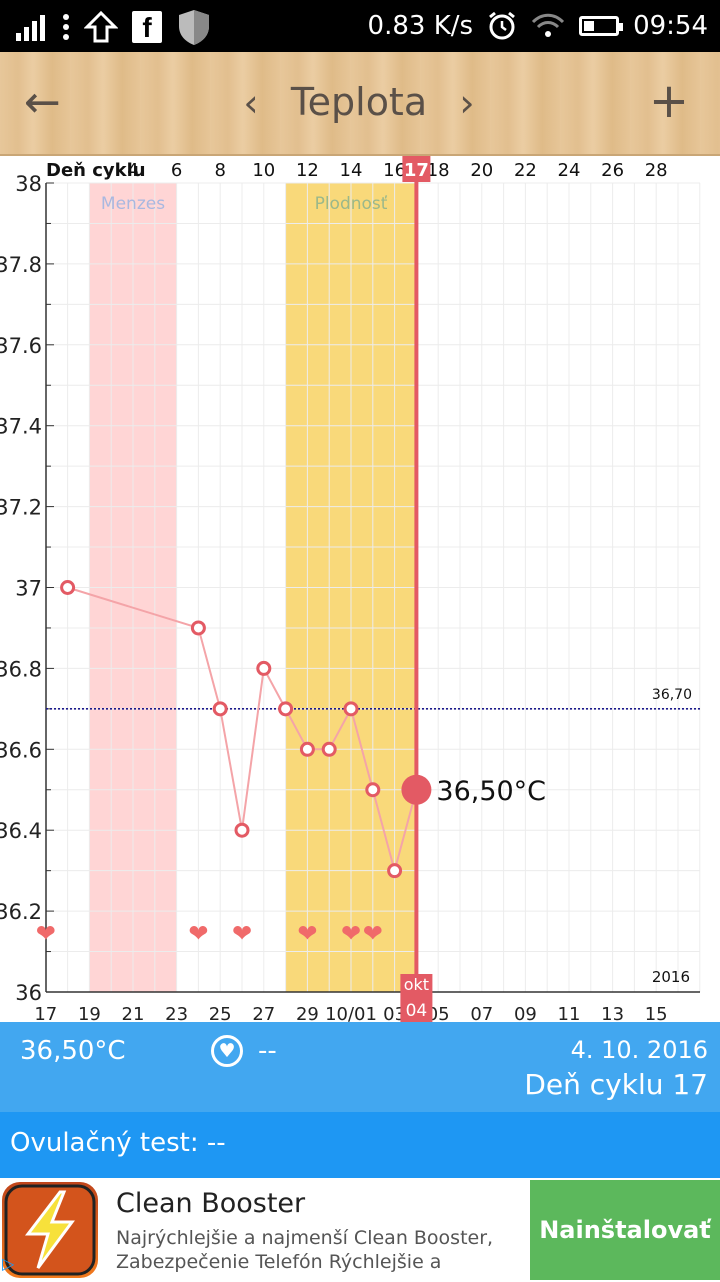 This screenshot has width=720, height=1282. I want to click on selected-data-point, so click(416, 789).